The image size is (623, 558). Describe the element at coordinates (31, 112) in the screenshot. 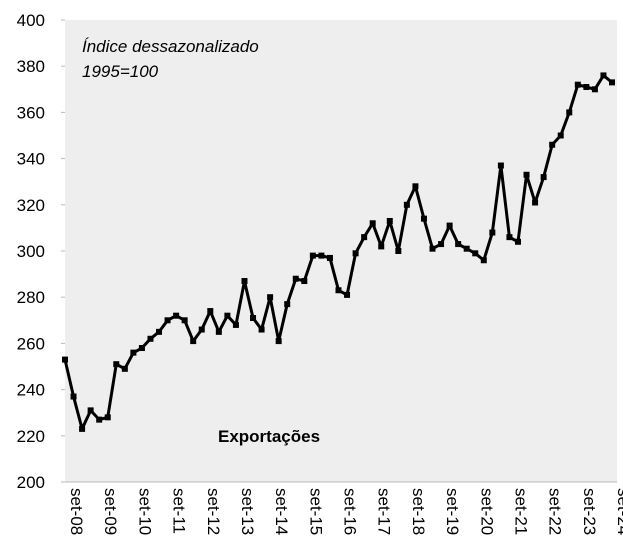

I see `y-tick-label: 360` at that location.